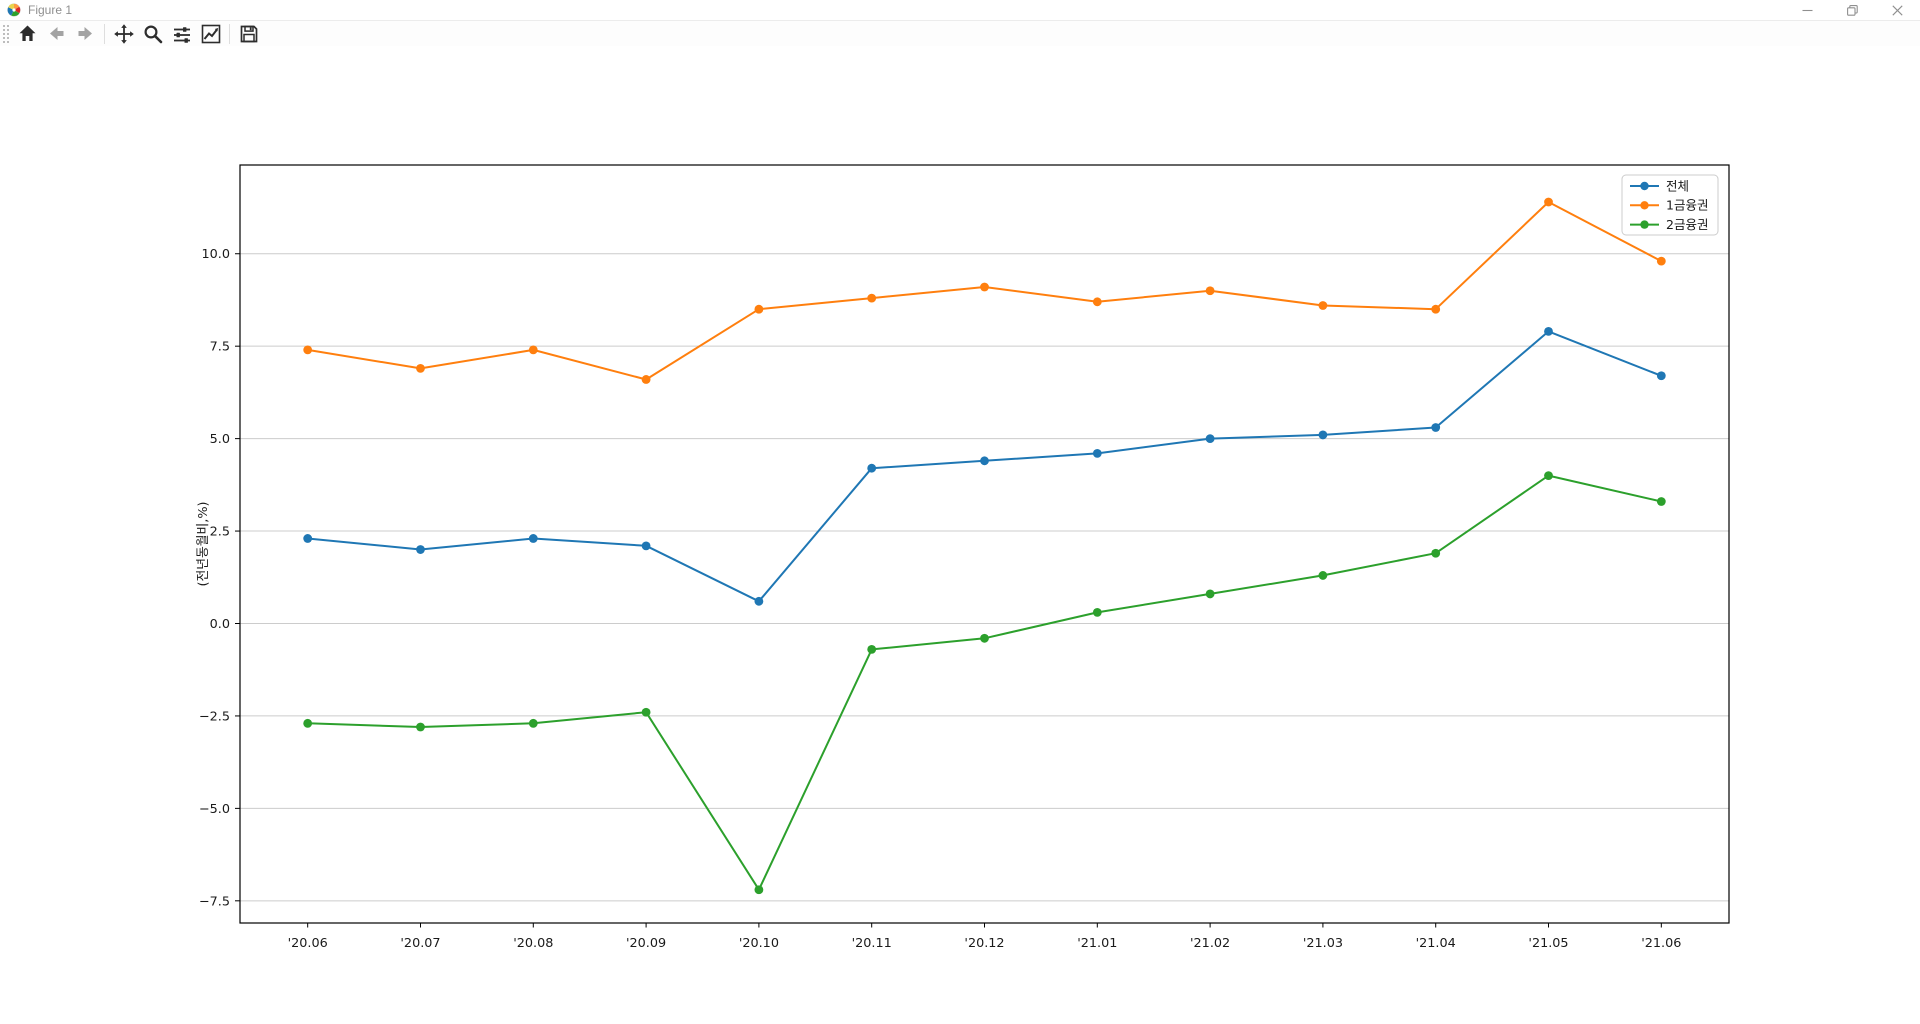 Image resolution: width=1920 pixels, height=1024 pixels. What do you see at coordinates (1210, 943) in the screenshot?
I see `x-tick-label: '21.02` at bounding box center [1210, 943].